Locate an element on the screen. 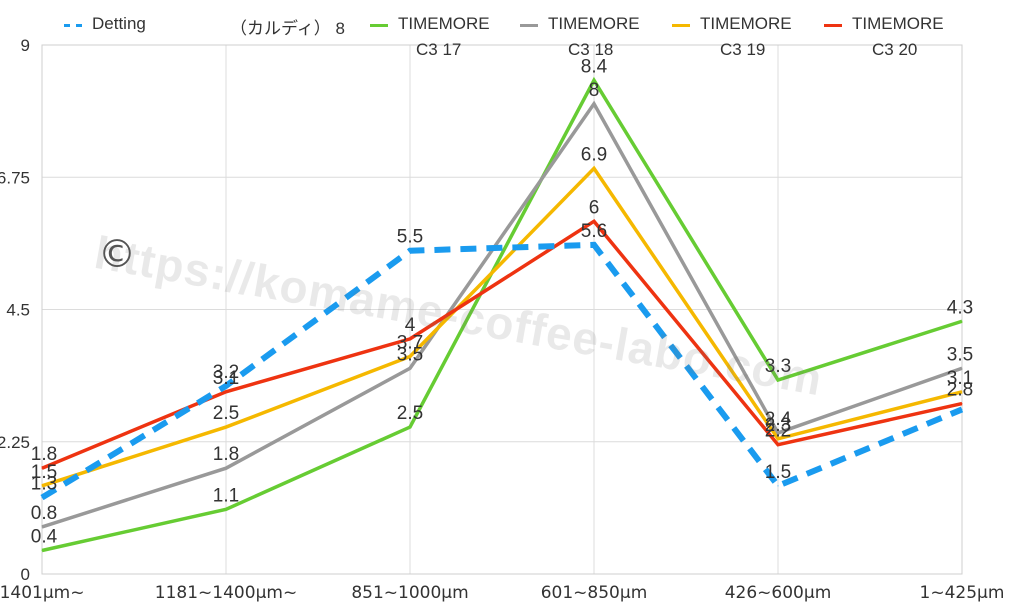 The width and height of the screenshot is (1024, 614). data-label: 2.2 is located at coordinates (778, 431).